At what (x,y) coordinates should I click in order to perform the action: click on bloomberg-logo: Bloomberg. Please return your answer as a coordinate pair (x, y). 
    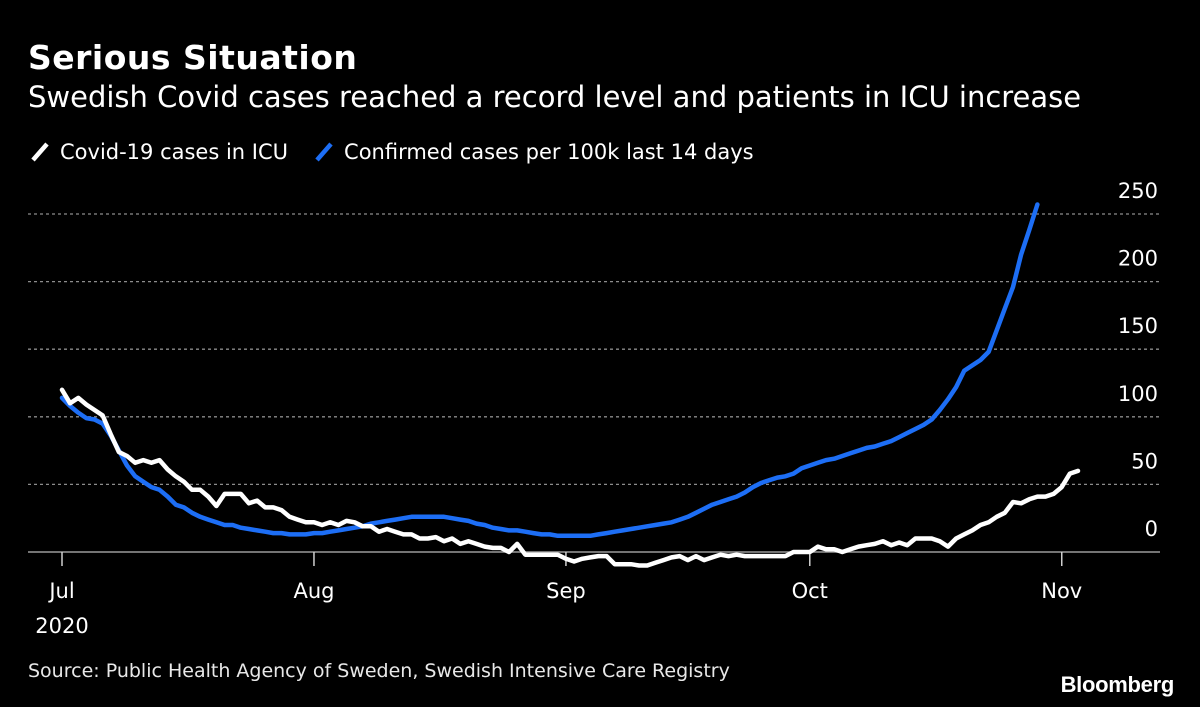
    Looking at the image, I should click on (1117, 684).